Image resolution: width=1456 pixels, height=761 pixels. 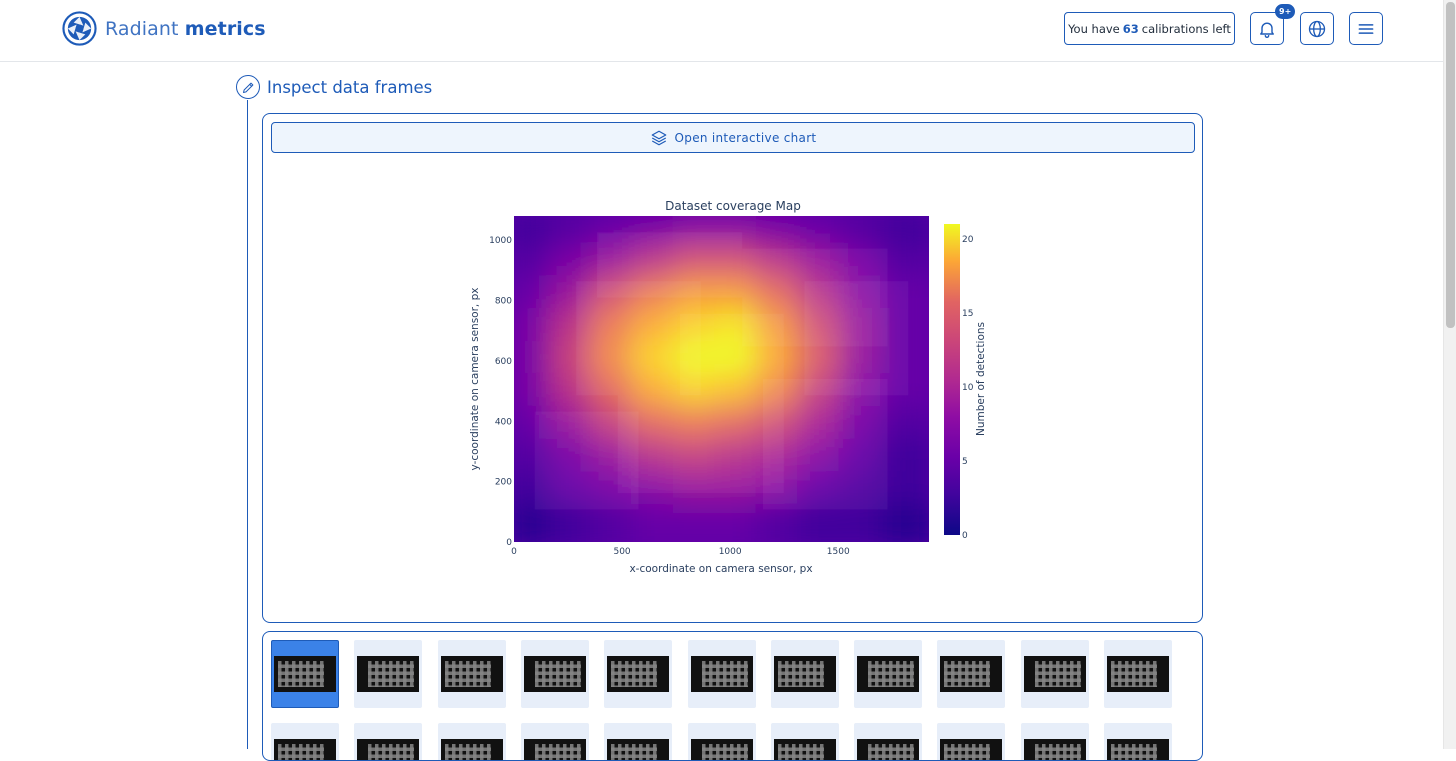 I want to click on y-tick-label: 0, so click(x=509, y=543).